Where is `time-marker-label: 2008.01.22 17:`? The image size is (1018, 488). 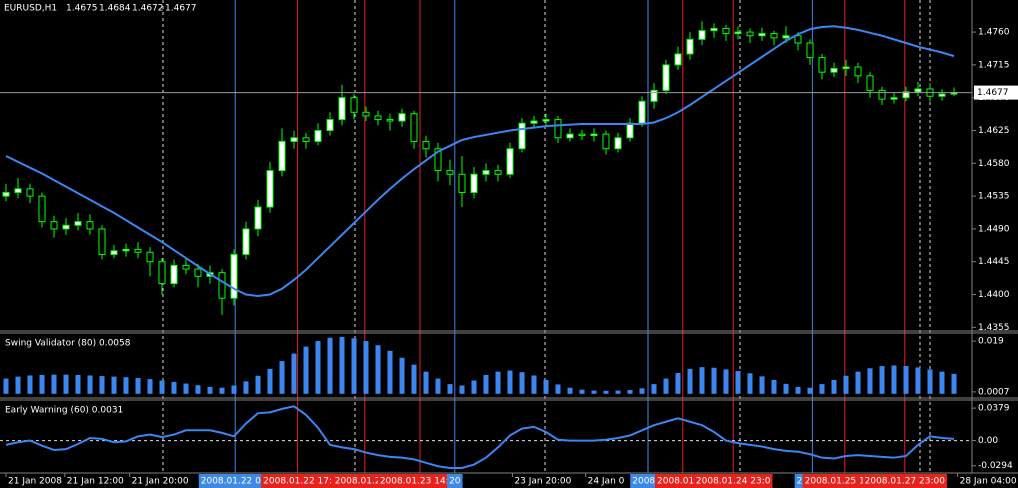
time-marker-label: 2008.01.22 17: is located at coordinates (297, 482).